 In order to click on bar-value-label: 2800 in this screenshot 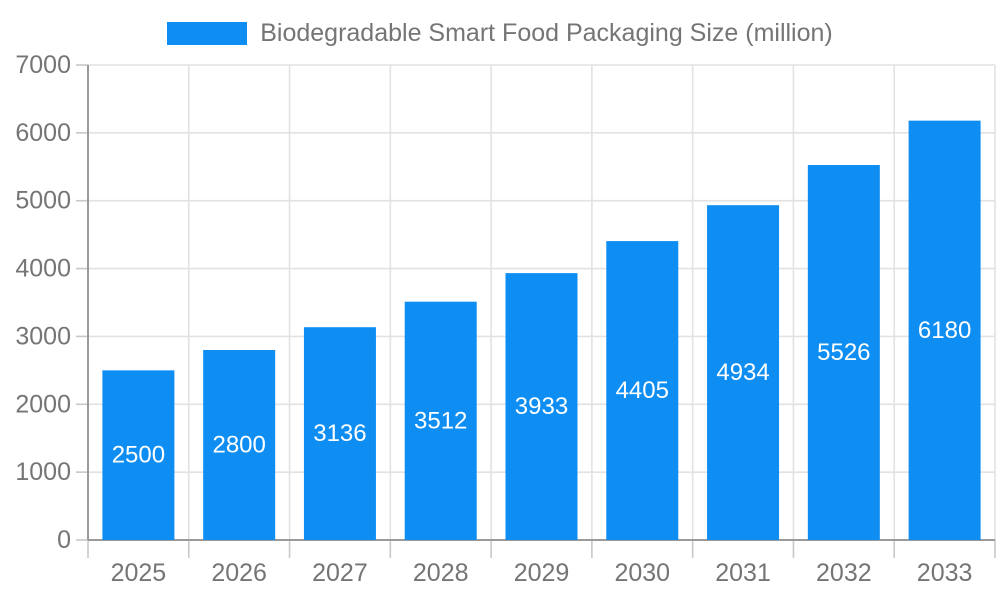, I will do `click(238, 445)`.